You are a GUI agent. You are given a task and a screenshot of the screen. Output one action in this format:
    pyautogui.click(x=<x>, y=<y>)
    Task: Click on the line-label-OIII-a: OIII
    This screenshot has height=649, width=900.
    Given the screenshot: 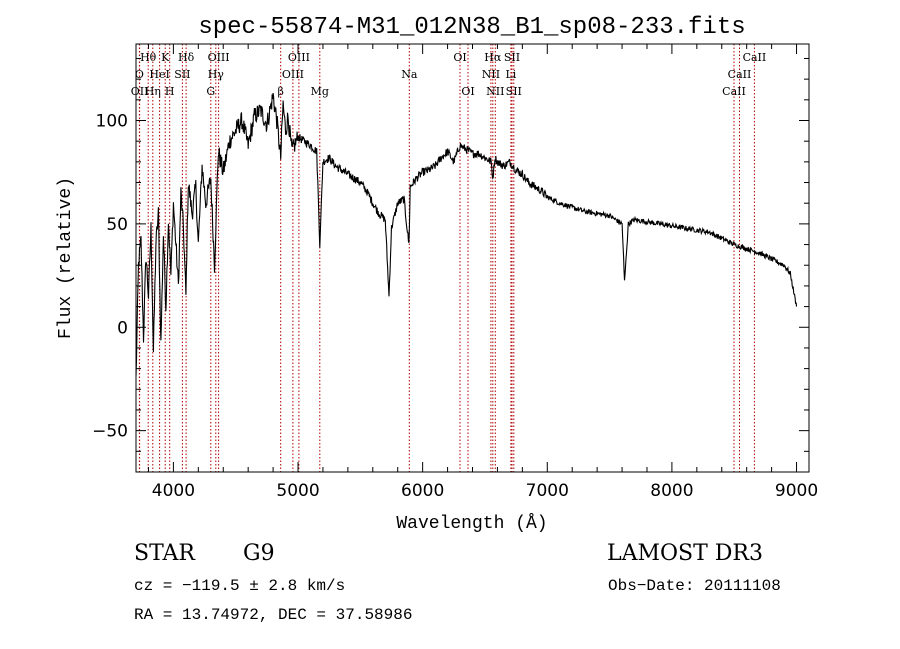 What is the action you would take?
    pyautogui.click(x=219, y=57)
    